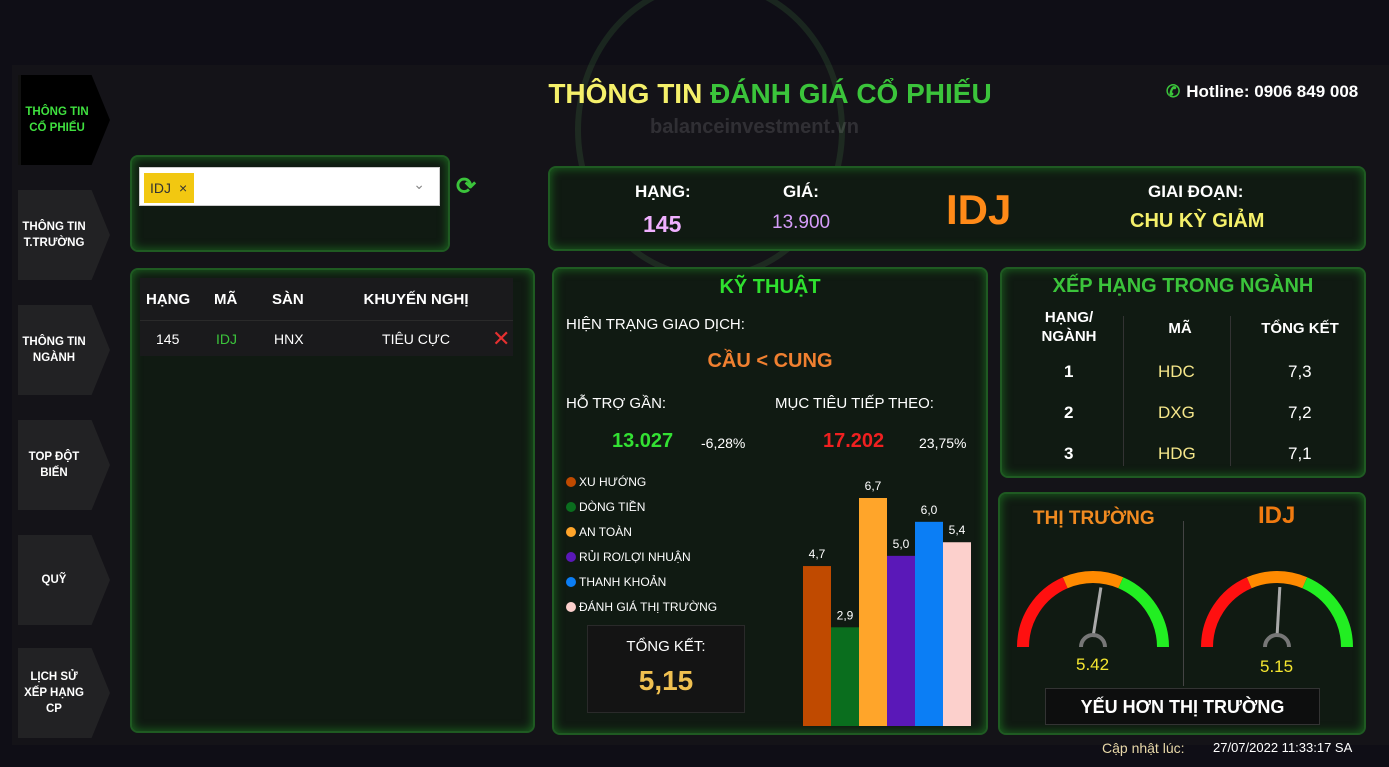  Describe the element at coordinates (1277, 515) in the screenshot. I see `stock-gauge-title: IDJ` at that location.